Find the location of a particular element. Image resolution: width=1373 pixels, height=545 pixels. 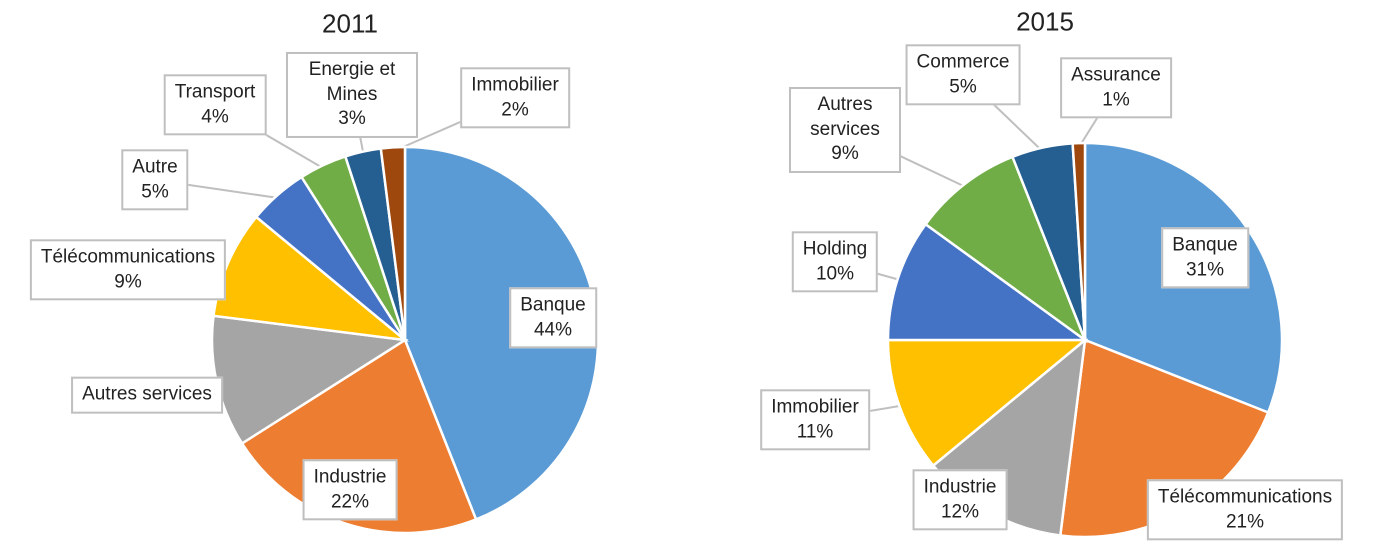

data-label: Assurance 1% is located at coordinates (1116, 88).